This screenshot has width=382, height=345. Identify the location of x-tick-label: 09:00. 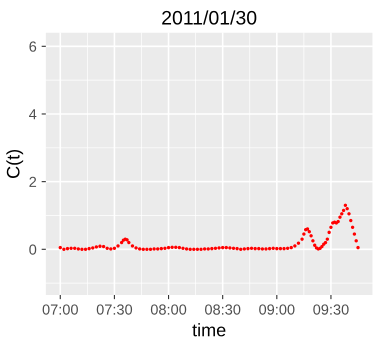
(276, 309).